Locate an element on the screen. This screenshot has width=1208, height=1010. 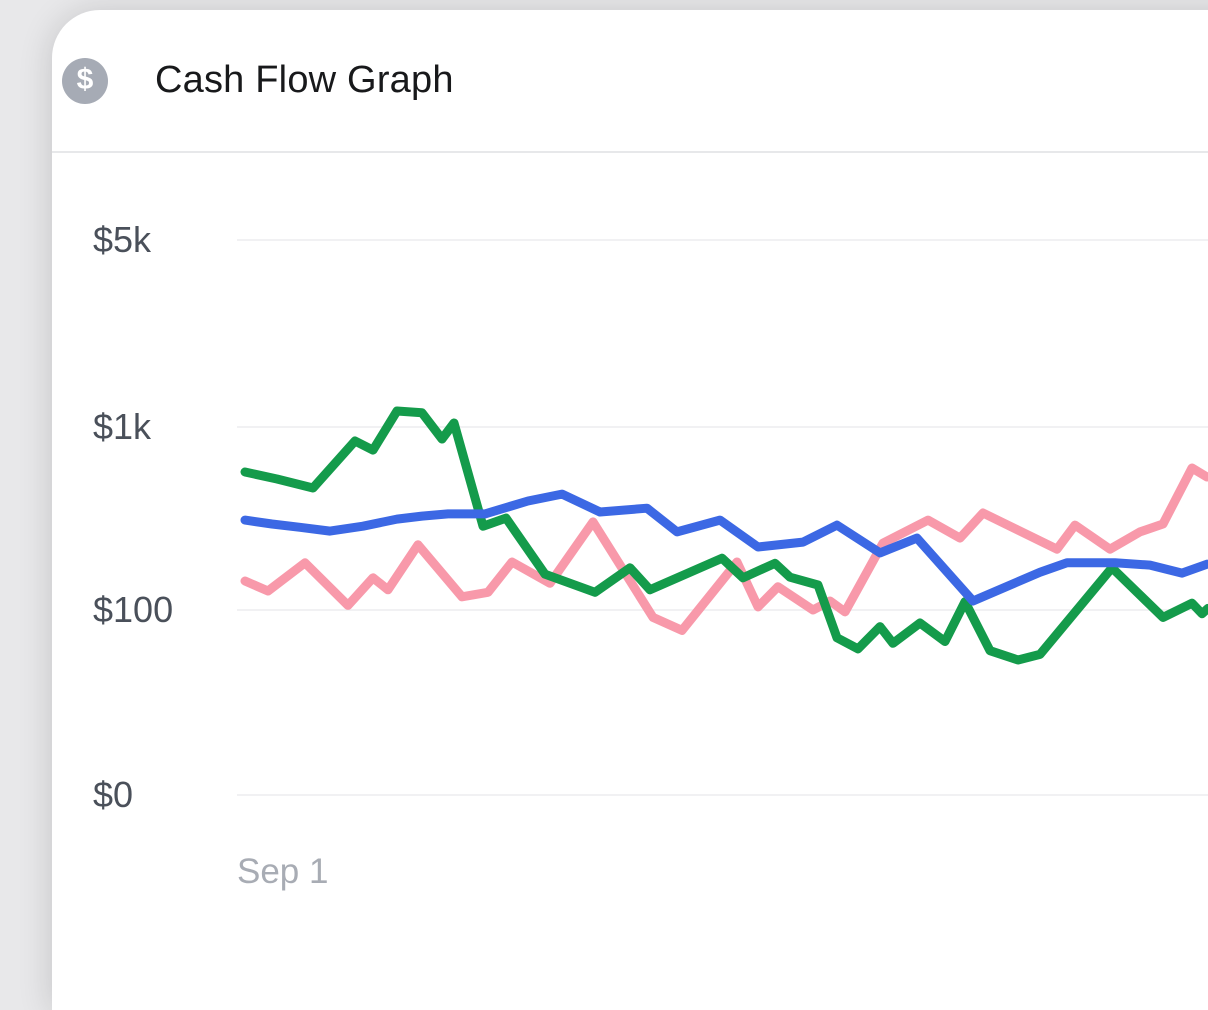
dollar-icon-glyph: $ is located at coordinates (85, 79).